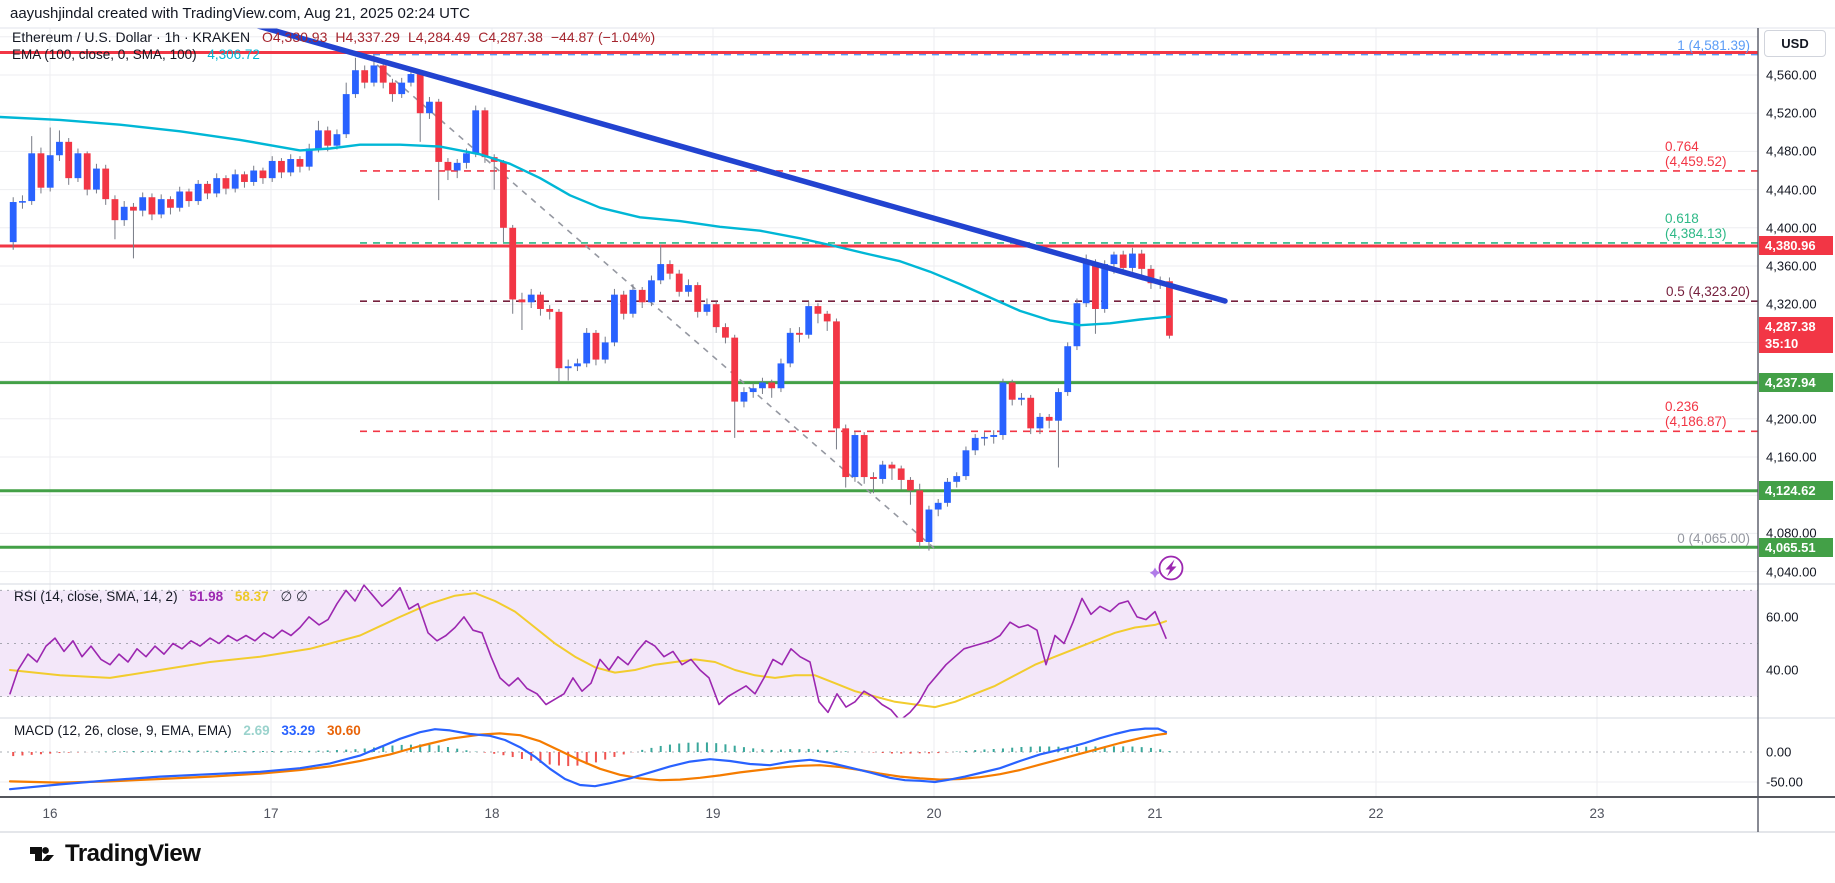 This screenshot has height=883, width=1835. I want to click on currency-selector: USD, so click(1795, 43).